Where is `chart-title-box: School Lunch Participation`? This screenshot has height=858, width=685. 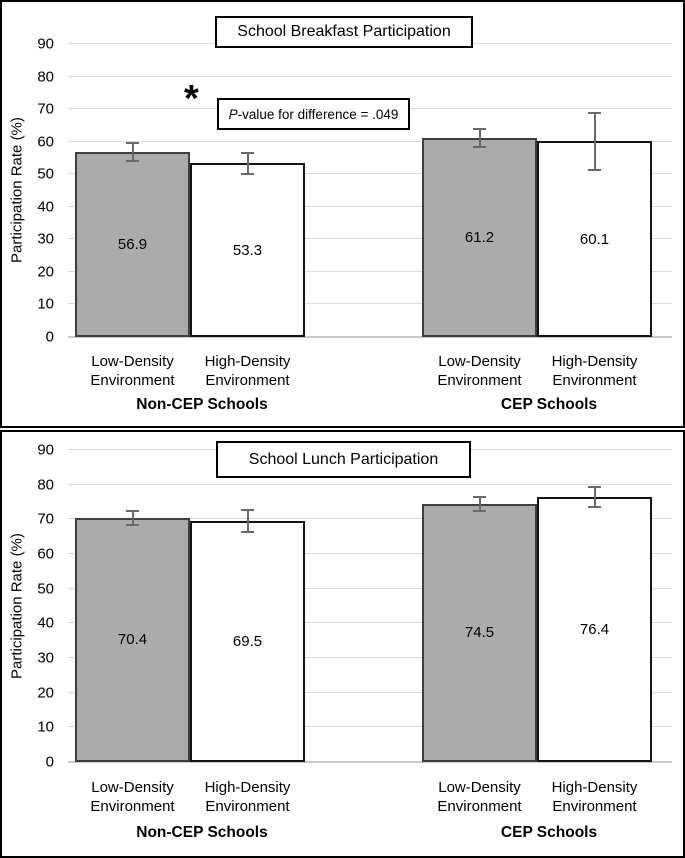 chart-title-box: School Lunch Participation is located at coordinates (343, 459).